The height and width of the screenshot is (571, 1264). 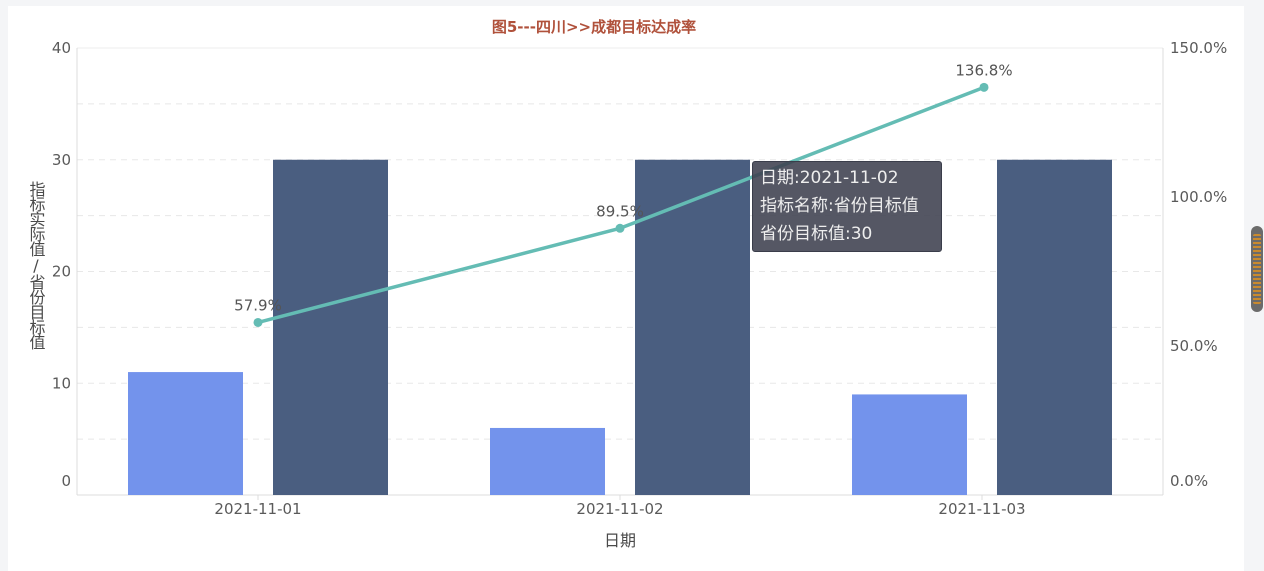 I want to click on tooltip-metric-name: 指标名称:省份目标值, so click(x=839, y=206).